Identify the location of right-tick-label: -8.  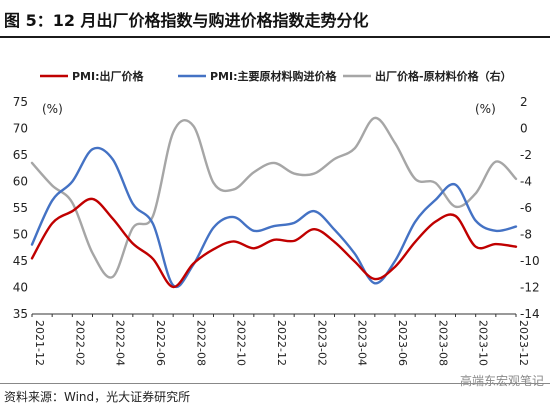
(526, 235).